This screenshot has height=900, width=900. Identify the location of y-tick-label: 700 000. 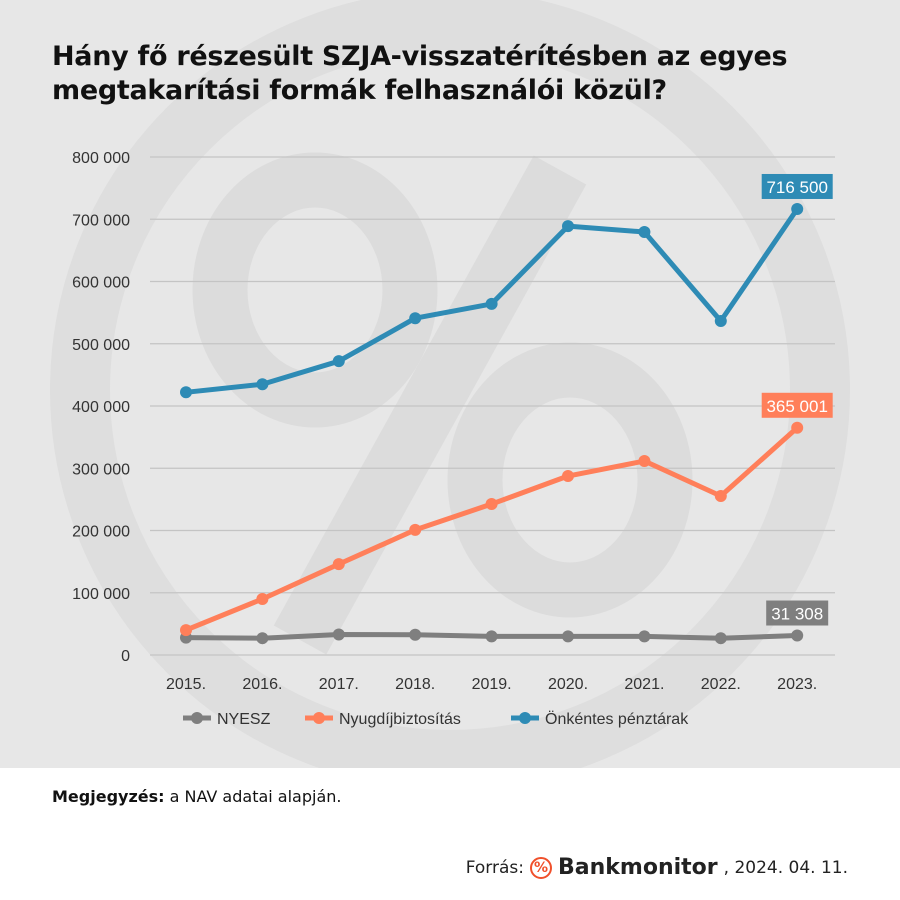
(101, 220).